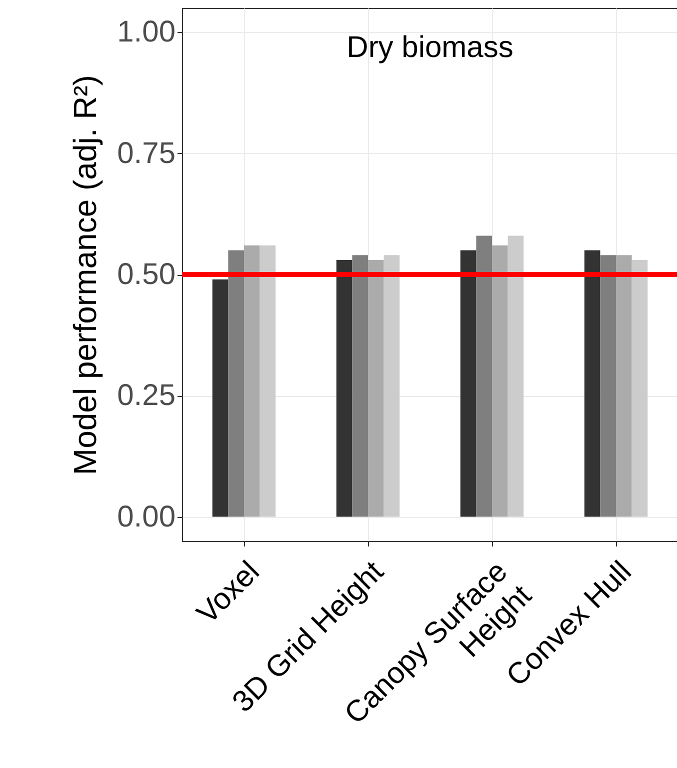 This screenshot has width=677, height=768. I want to click on y-tick-label: 0.00, so click(146, 517).